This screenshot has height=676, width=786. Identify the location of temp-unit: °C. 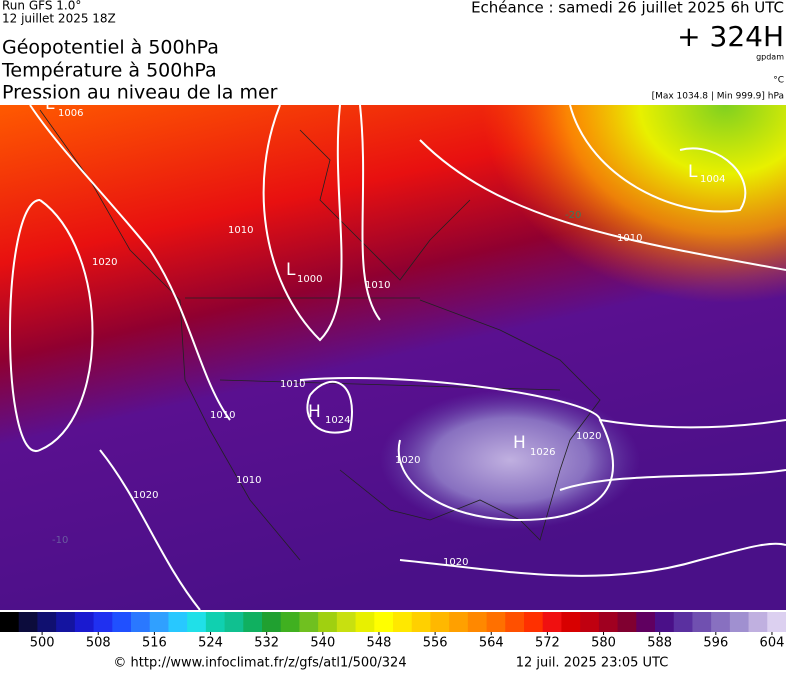
(778, 81).